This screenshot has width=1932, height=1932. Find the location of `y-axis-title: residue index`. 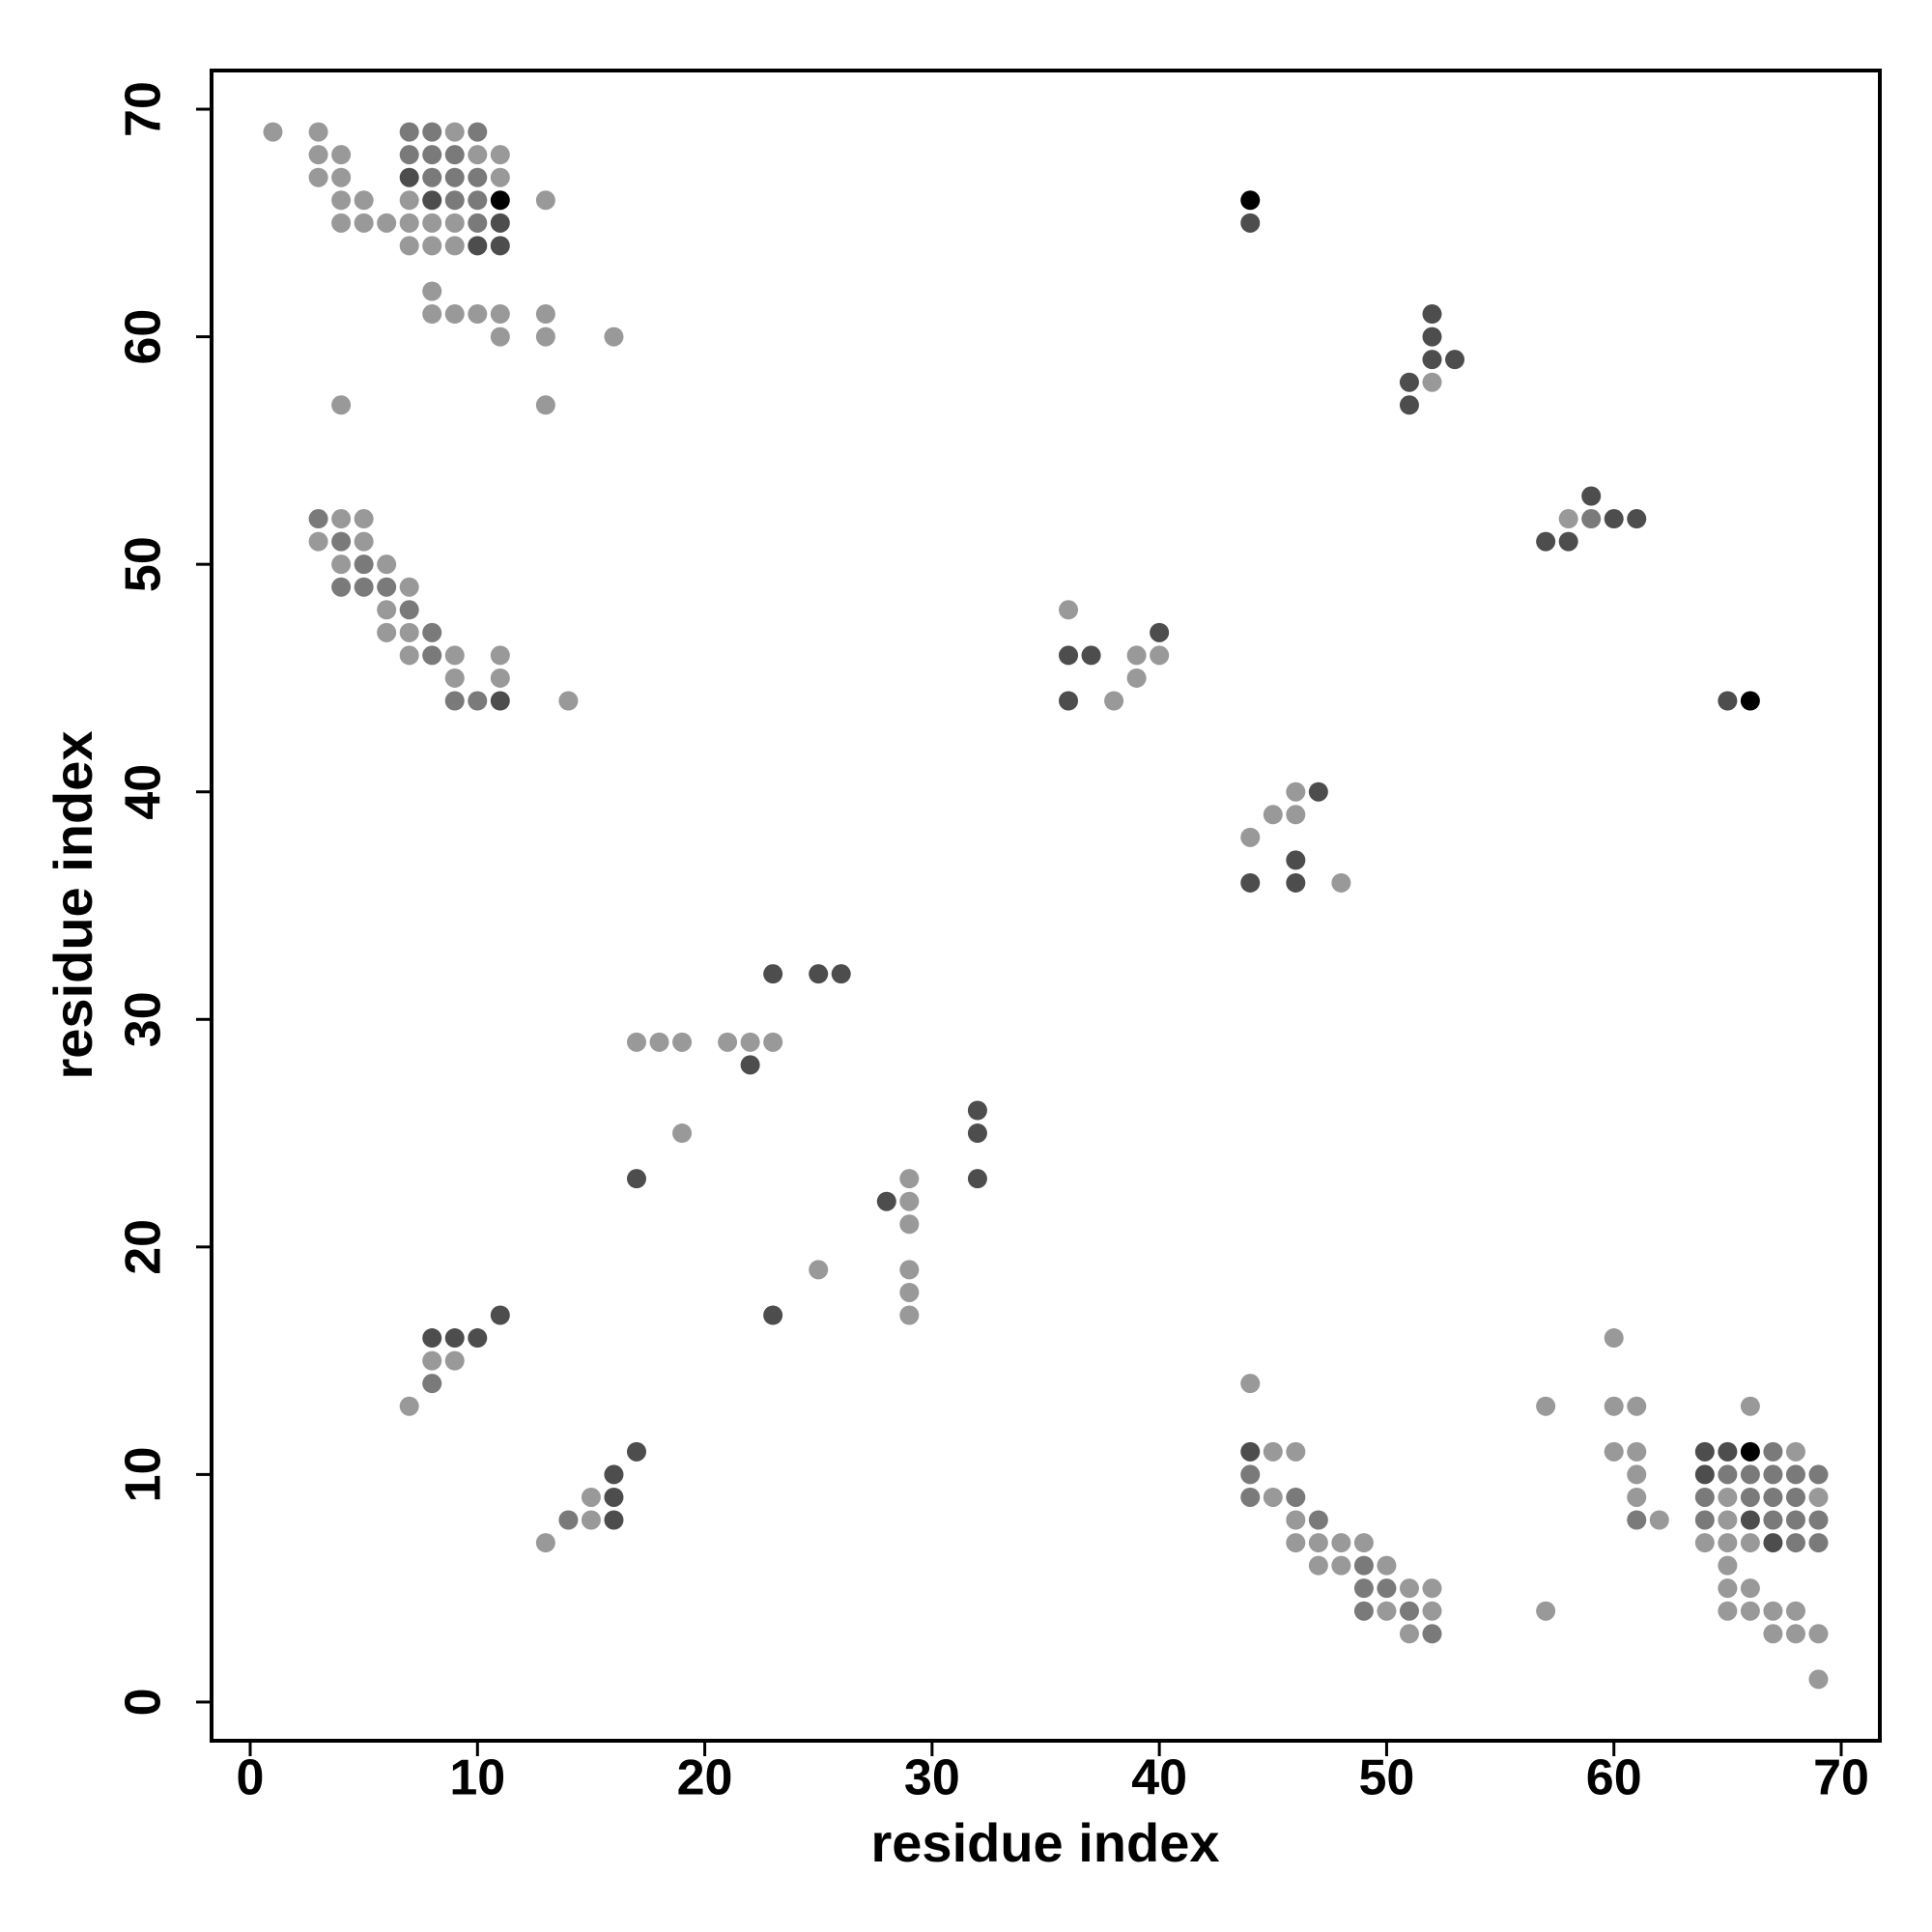

y-axis-title: residue index is located at coordinates (73, 904).